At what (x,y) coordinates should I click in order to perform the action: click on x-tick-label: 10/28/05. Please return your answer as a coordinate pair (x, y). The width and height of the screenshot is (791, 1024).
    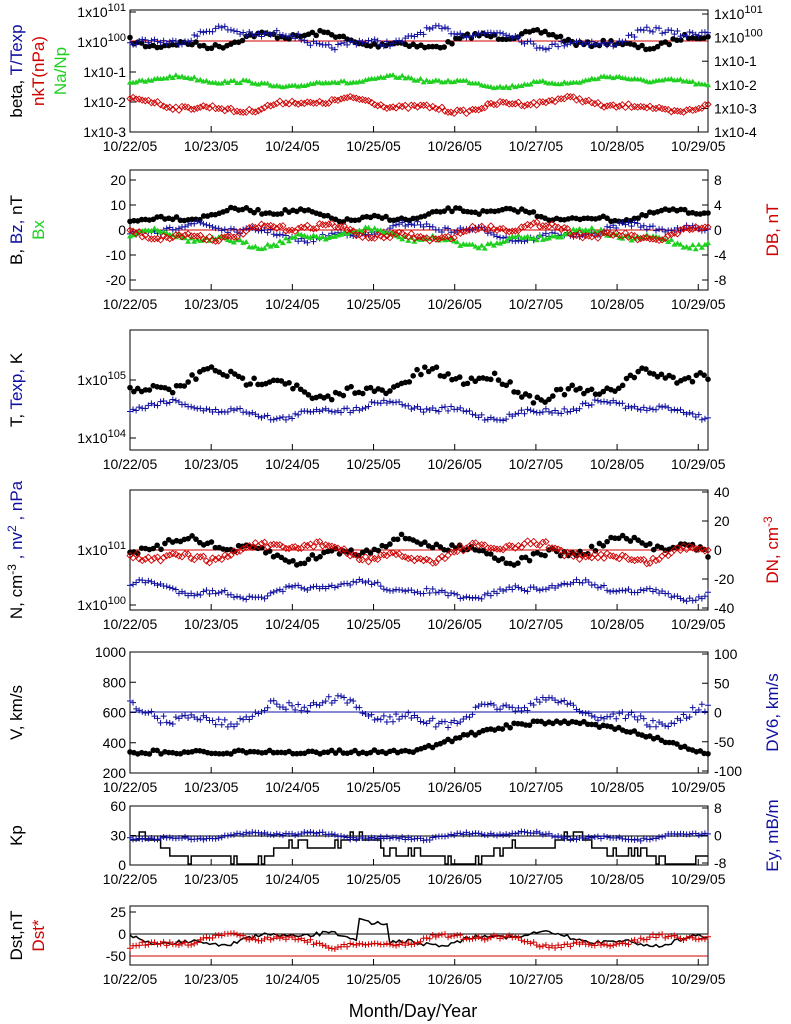
    Looking at the image, I should click on (617, 464).